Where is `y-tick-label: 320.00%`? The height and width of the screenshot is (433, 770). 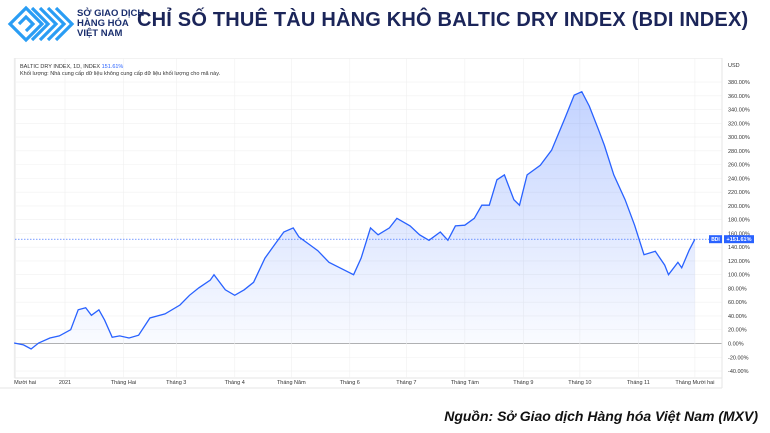
y-tick-label: 320.00% is located at coordinates (739, 124).